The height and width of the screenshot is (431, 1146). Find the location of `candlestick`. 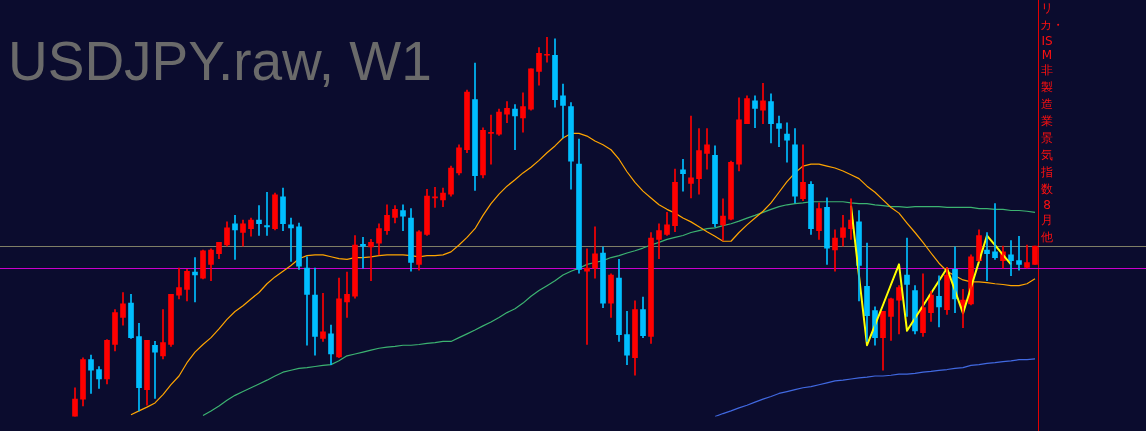

candlestick is located at coordinates (1035, 255).